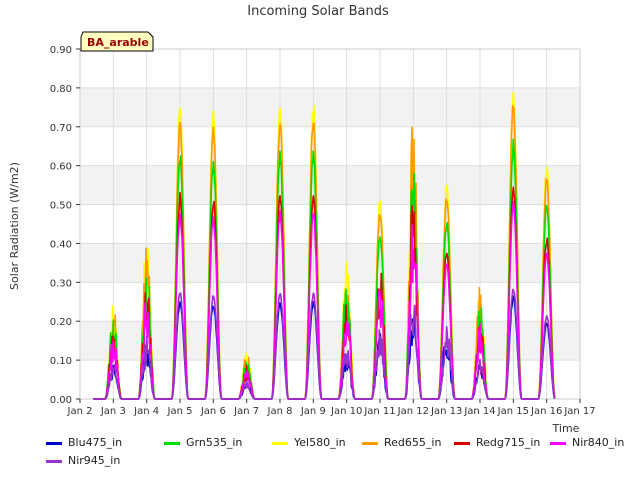 Image resolution: width=640 pixels, height=480 pixels. What do you see at coordinates (180, 411) in the screenshot?
I see `x-tick-label: Jan 5` at bounding box center [180, 411].